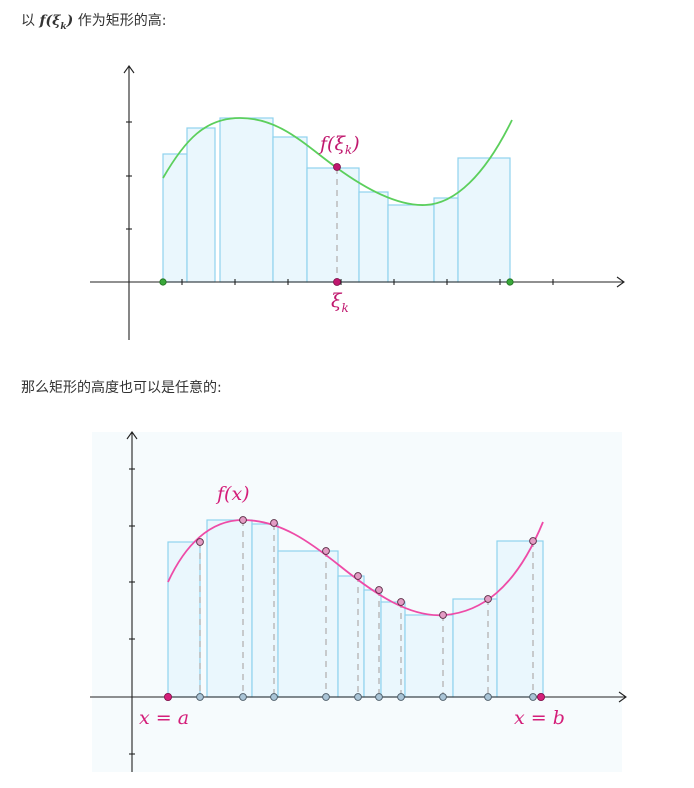 The height and width of the screenshot is (788, 694). Describe the element at coordinates (163, 282) in the screenshot. I see `figure1-left-endpoint` at that location.